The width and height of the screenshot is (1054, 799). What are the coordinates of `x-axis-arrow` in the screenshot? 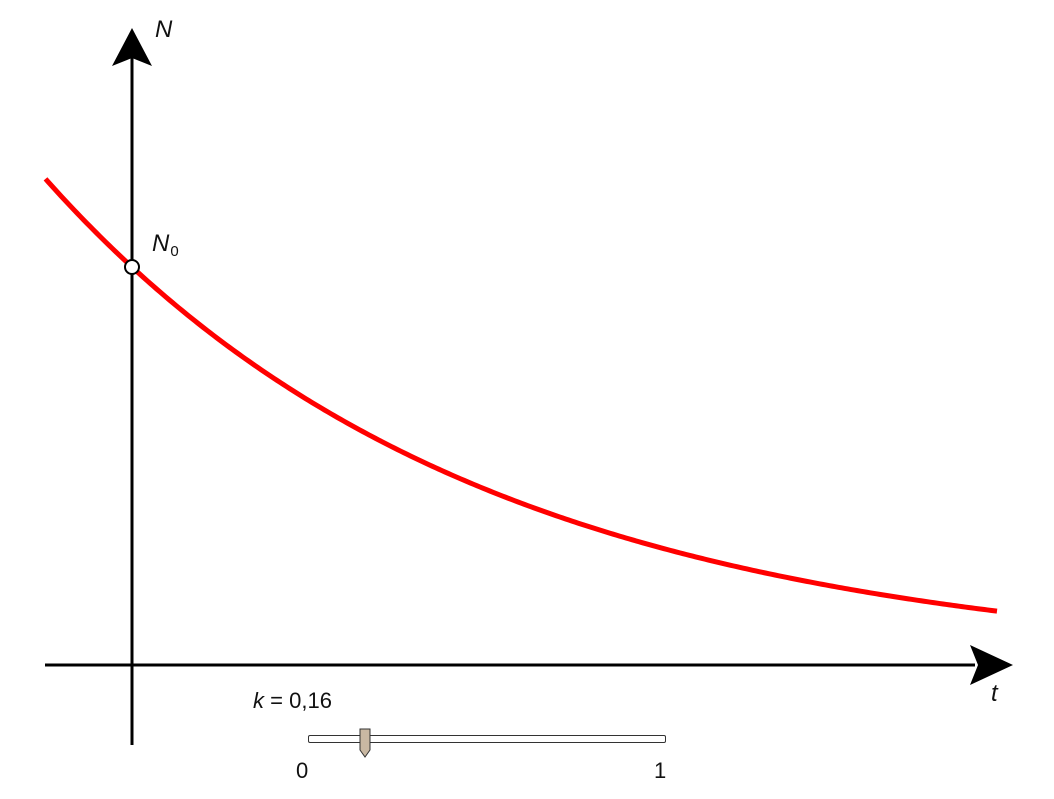 It's located at (991, 665).